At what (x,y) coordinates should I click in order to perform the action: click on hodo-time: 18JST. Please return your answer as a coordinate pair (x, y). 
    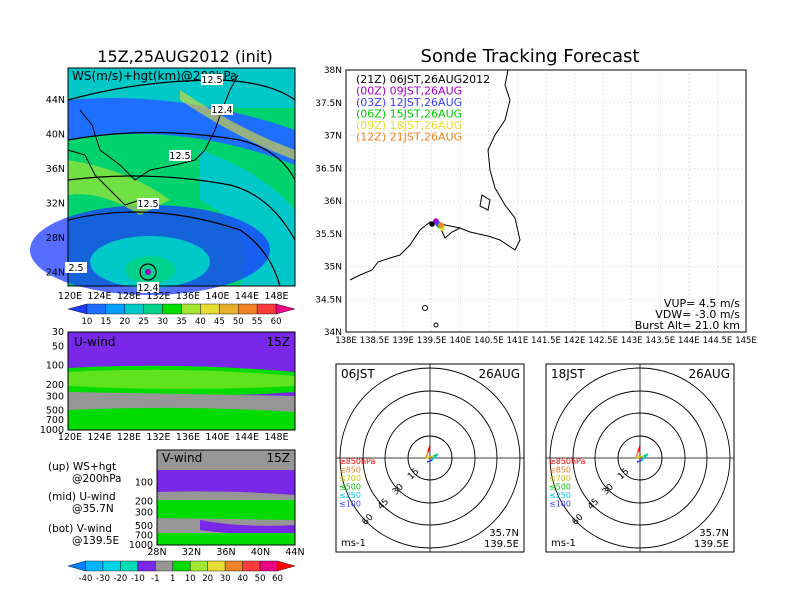
    Looking at the image, I should click on (568, 374).